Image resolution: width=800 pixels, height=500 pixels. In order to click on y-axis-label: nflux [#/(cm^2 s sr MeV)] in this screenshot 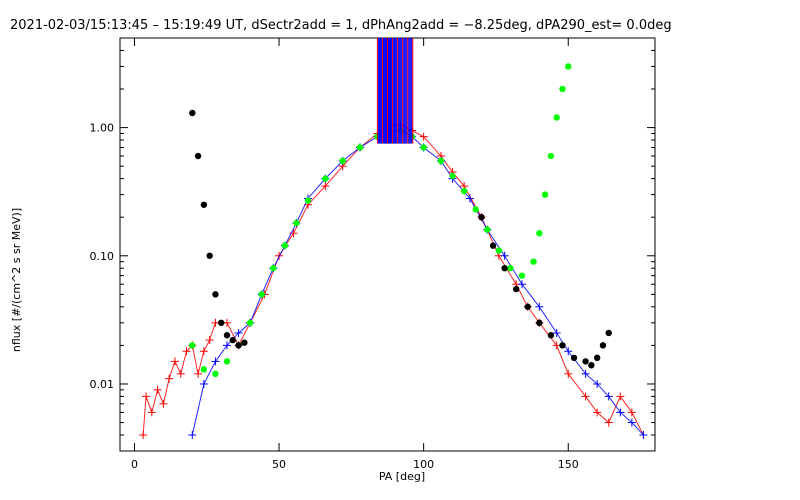, I will do `click(16, 280)`.